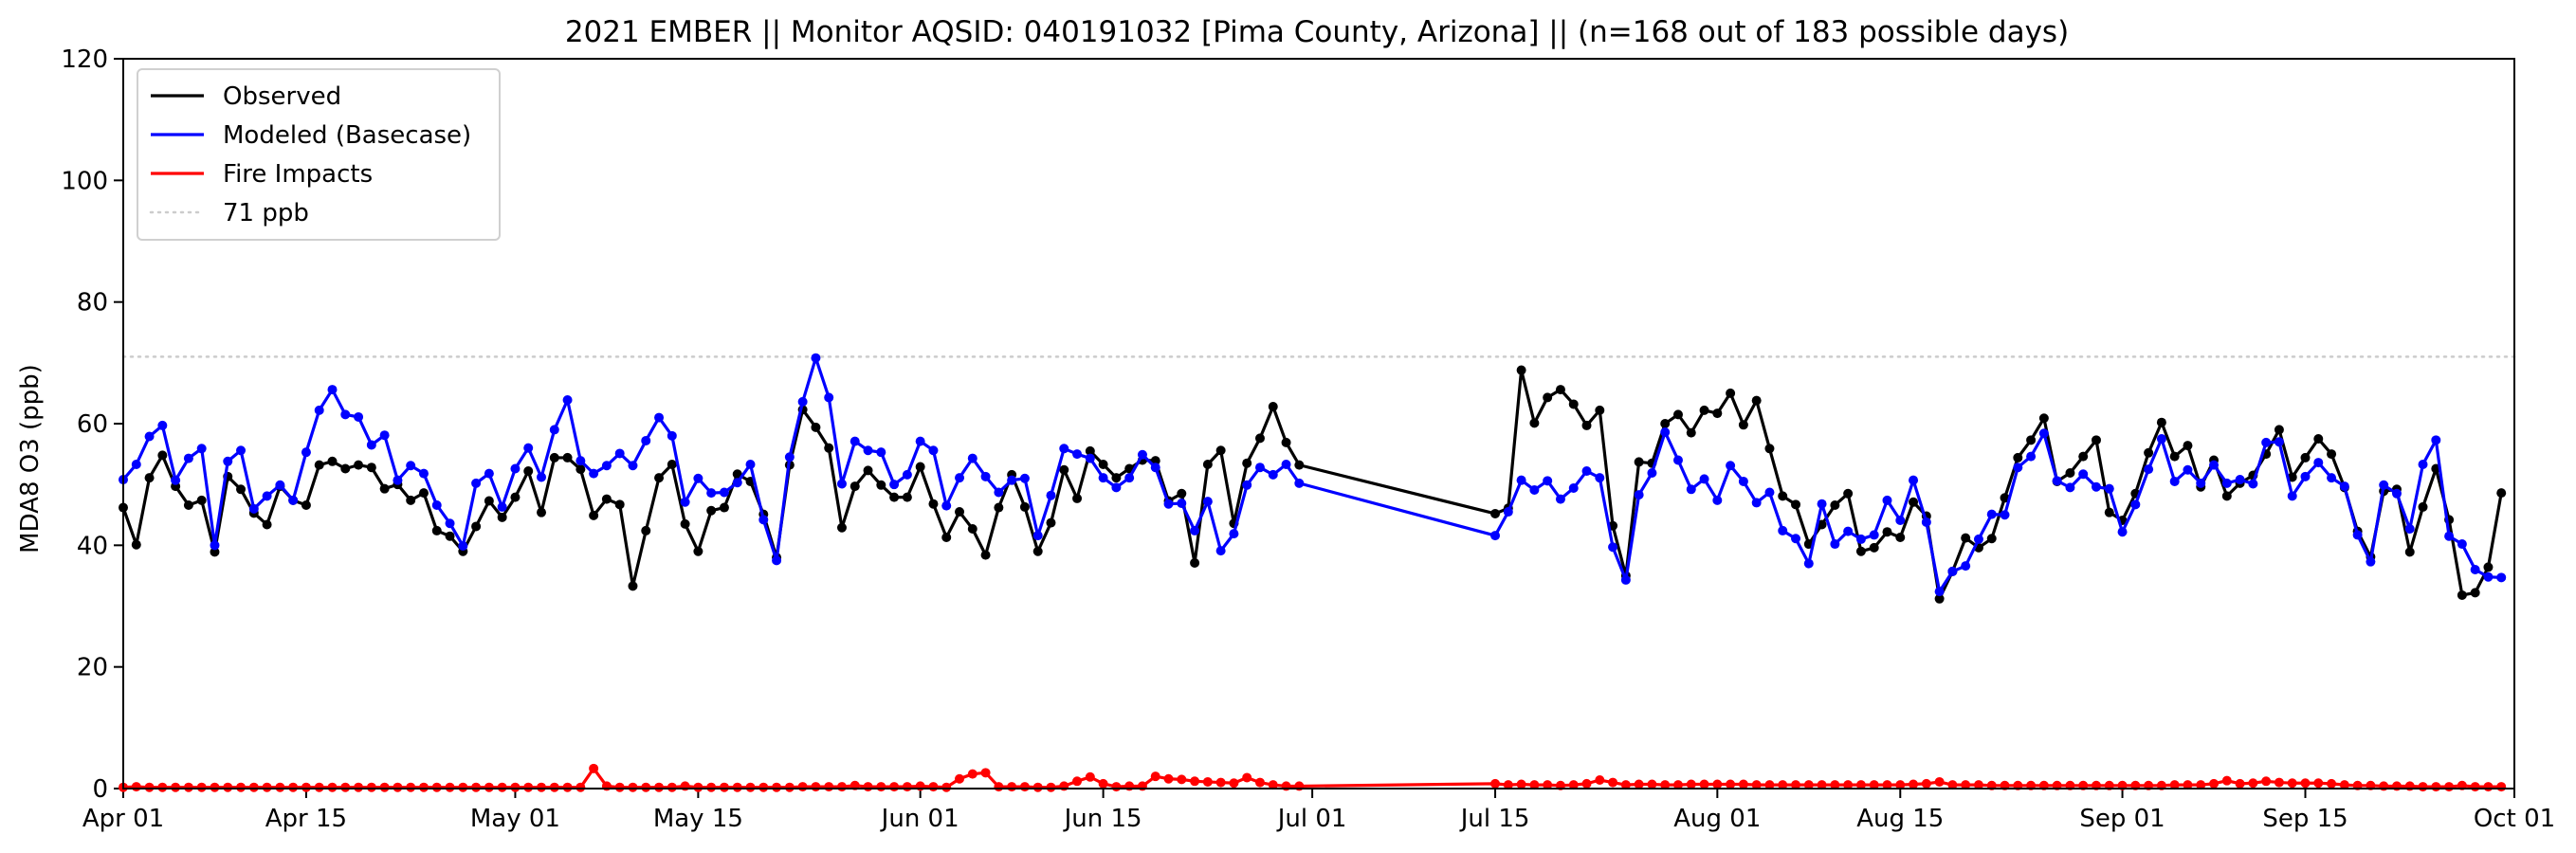 The image size is (2576, 853). I want to click on legend-label-71-ppb: 71 ppb, so click(266, 213).